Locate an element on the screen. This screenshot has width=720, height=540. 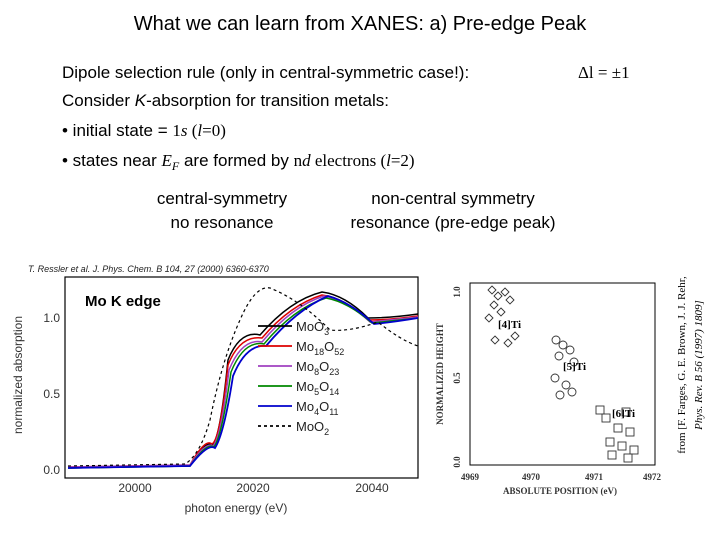
x-axis-label: ABSOLUTE POSITION (eV) is located at coordinates (560, 491).